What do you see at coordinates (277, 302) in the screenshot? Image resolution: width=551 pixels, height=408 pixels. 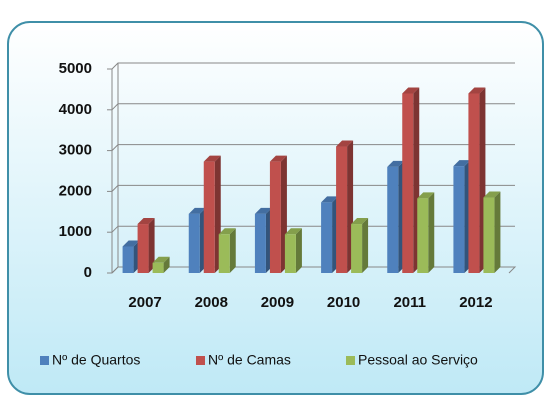 I see `x-tick-label: 2009` at bounding box center [277, 302].